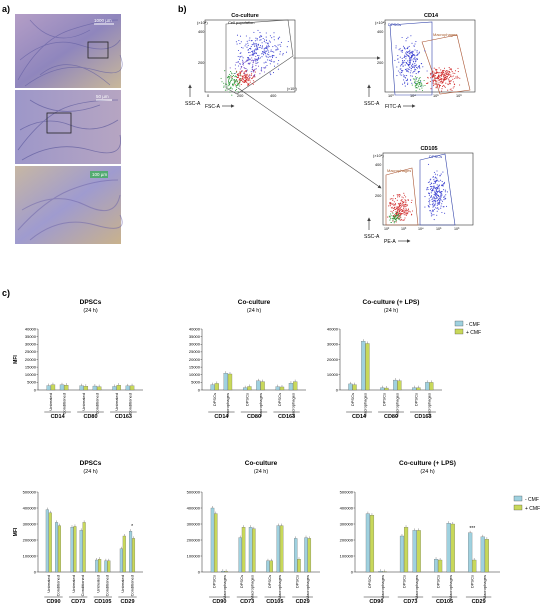 This screenshot has width=550, height=609. I want to click on marker-group-label: CD14, so click(359, 417).